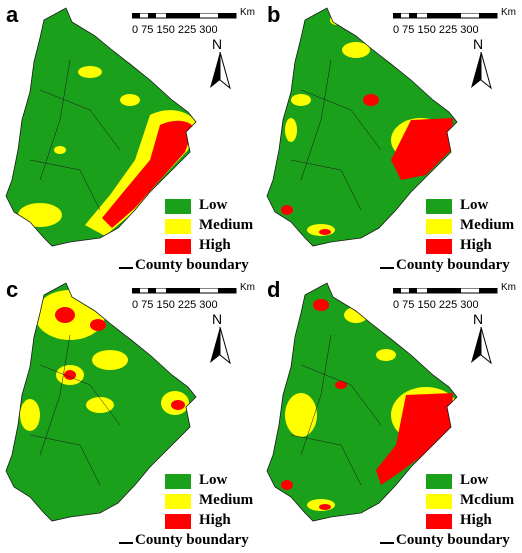 Image resolution: width=522 pixels, height=553 pixels. I want to click on high-zone, so click(148, 174).